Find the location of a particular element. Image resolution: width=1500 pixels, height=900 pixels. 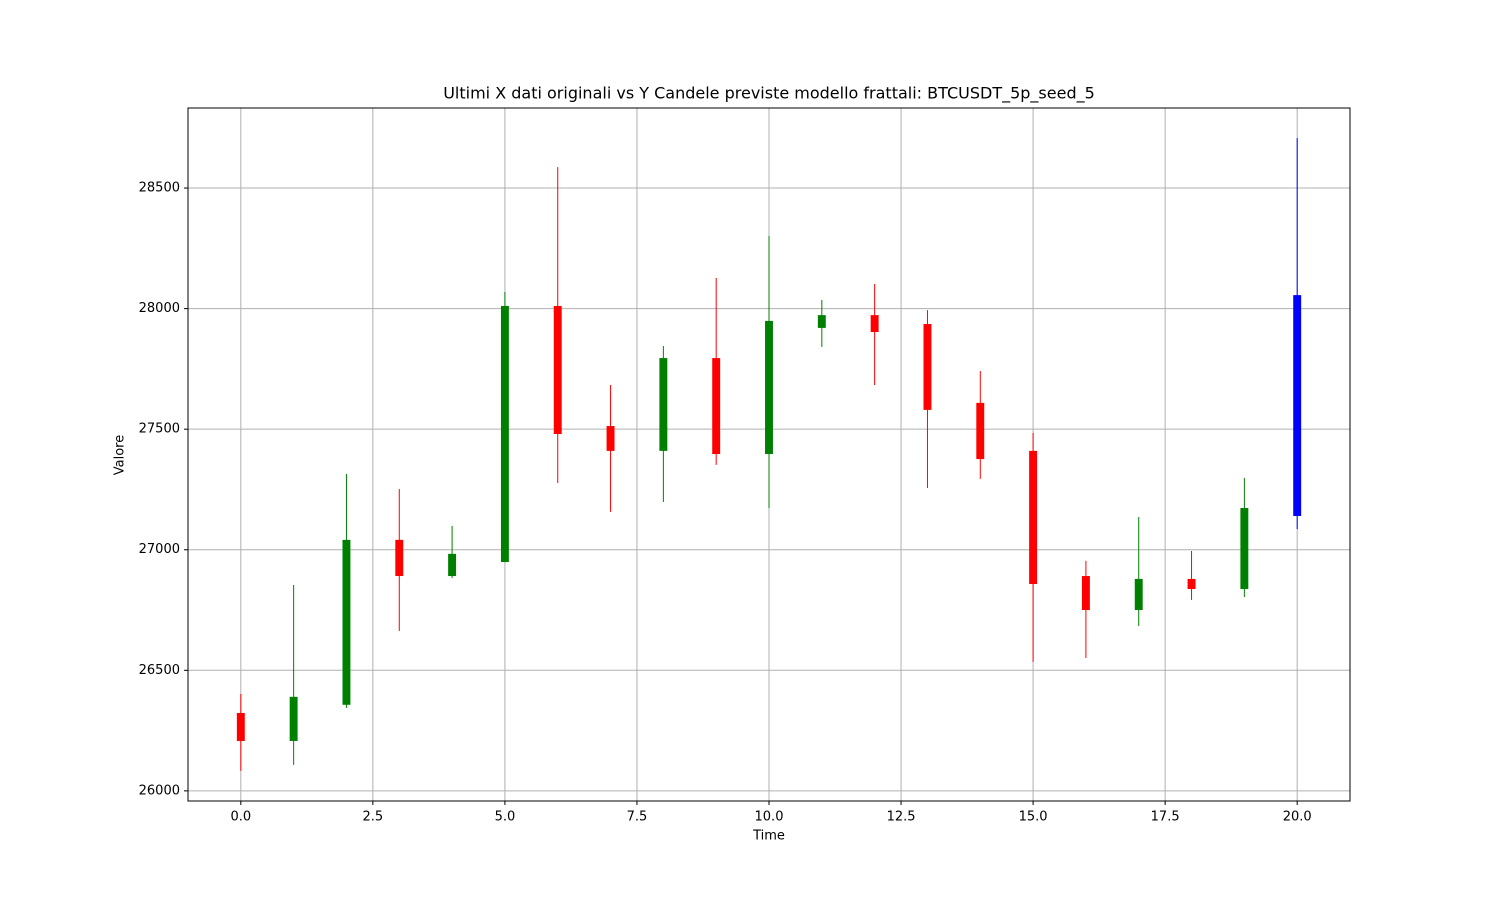

x-tick-label: 5.0 is located at coordinates (505, 817).